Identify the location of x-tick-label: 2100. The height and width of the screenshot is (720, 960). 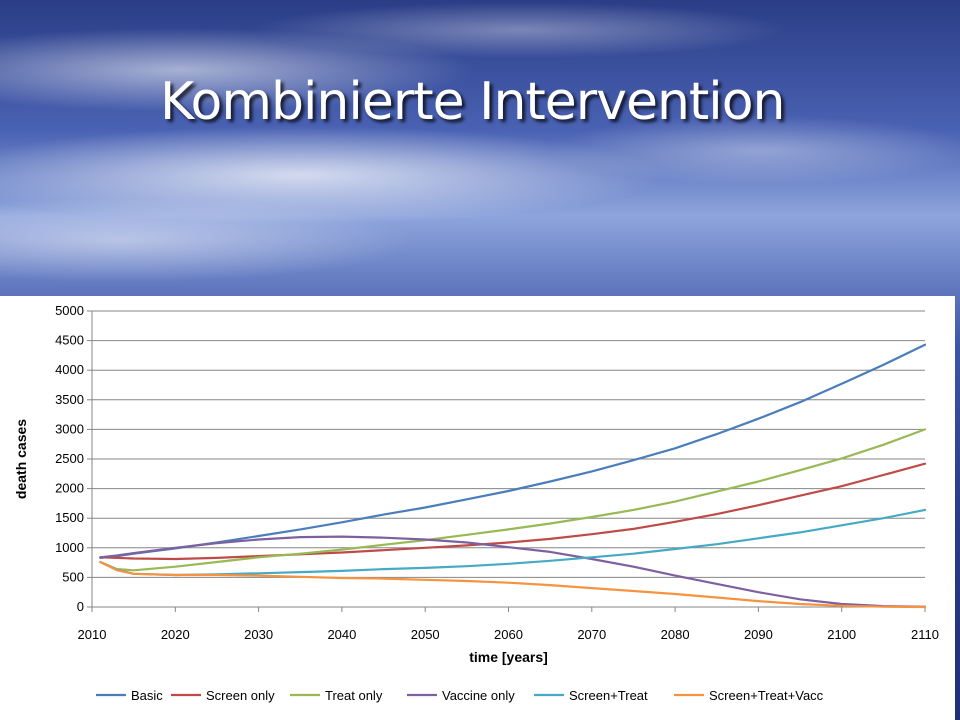
(841, 634).